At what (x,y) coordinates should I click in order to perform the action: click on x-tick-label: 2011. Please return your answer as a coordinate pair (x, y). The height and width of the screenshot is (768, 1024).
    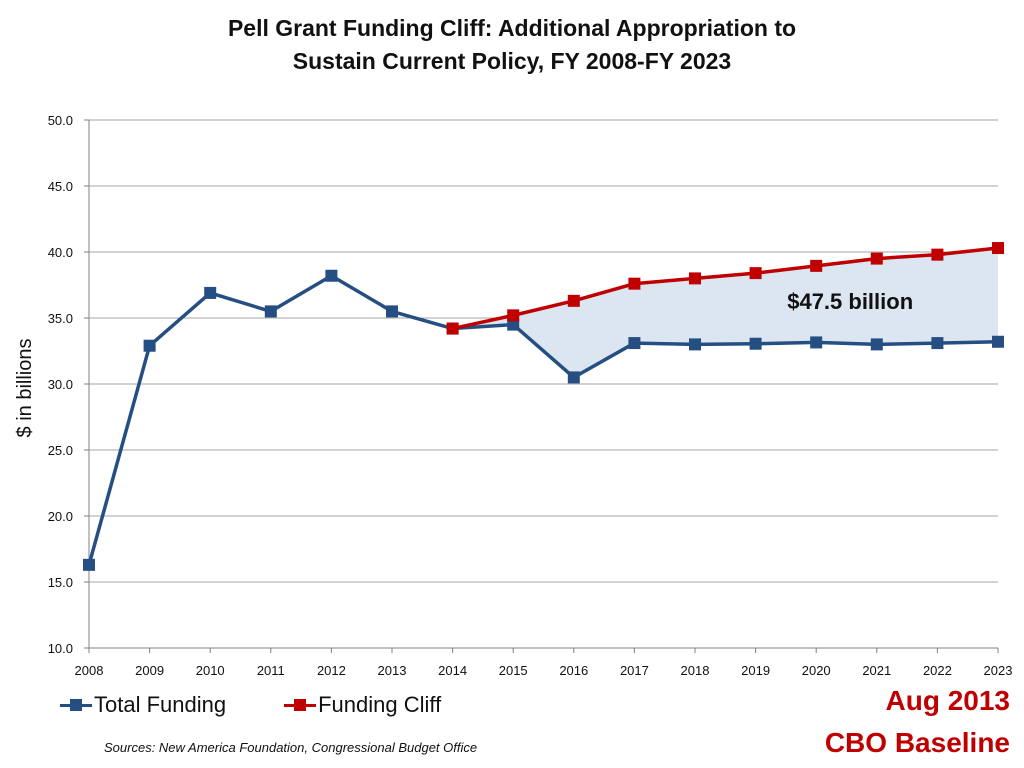
    Looking at the image, I should click on (271, 670).